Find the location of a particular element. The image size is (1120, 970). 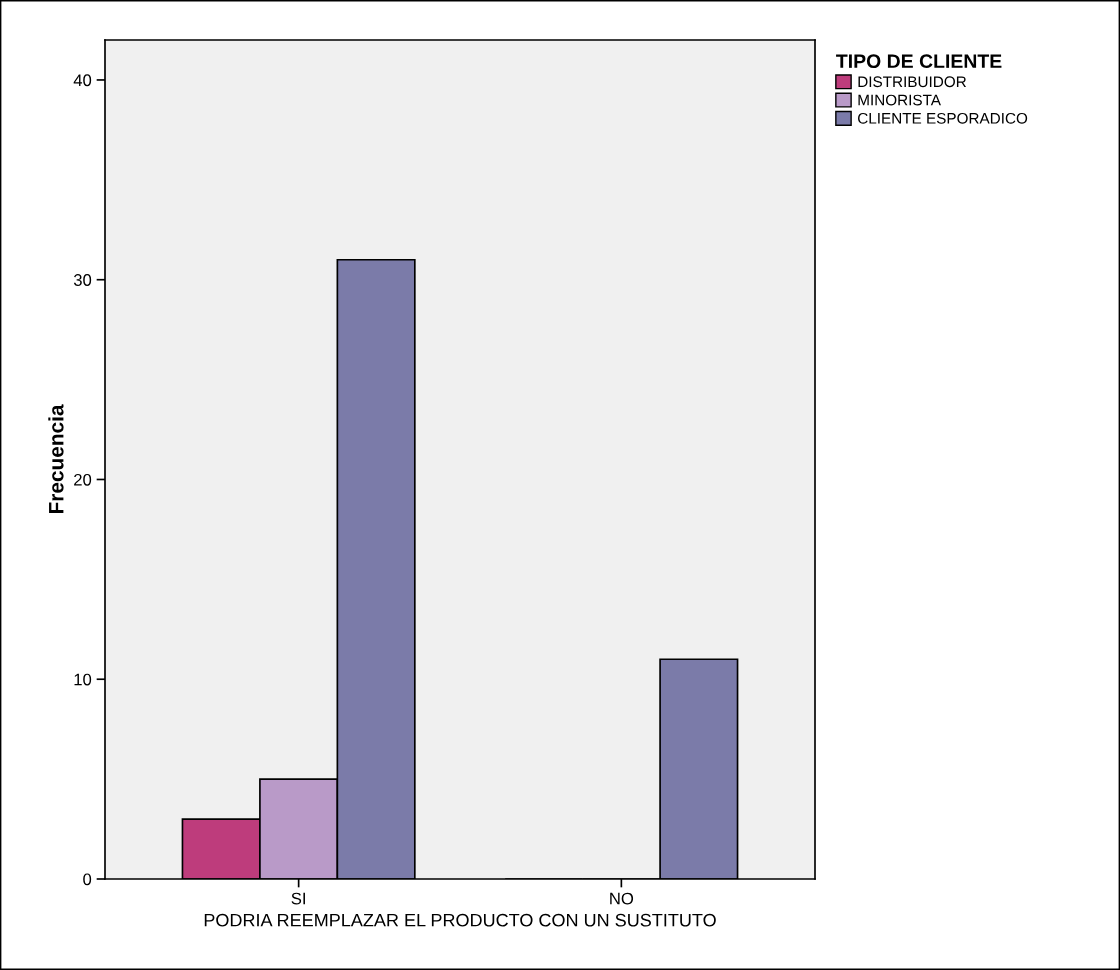

x-tick-label: SI is located at coordinates (298, 898).